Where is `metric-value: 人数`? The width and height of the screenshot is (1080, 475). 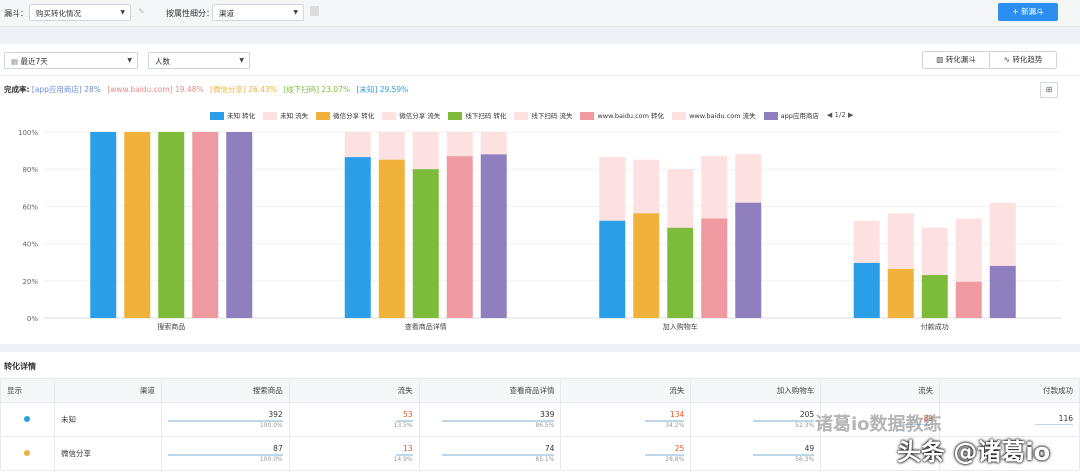
metric-value: 人数 is located at coordinates (162, 61).